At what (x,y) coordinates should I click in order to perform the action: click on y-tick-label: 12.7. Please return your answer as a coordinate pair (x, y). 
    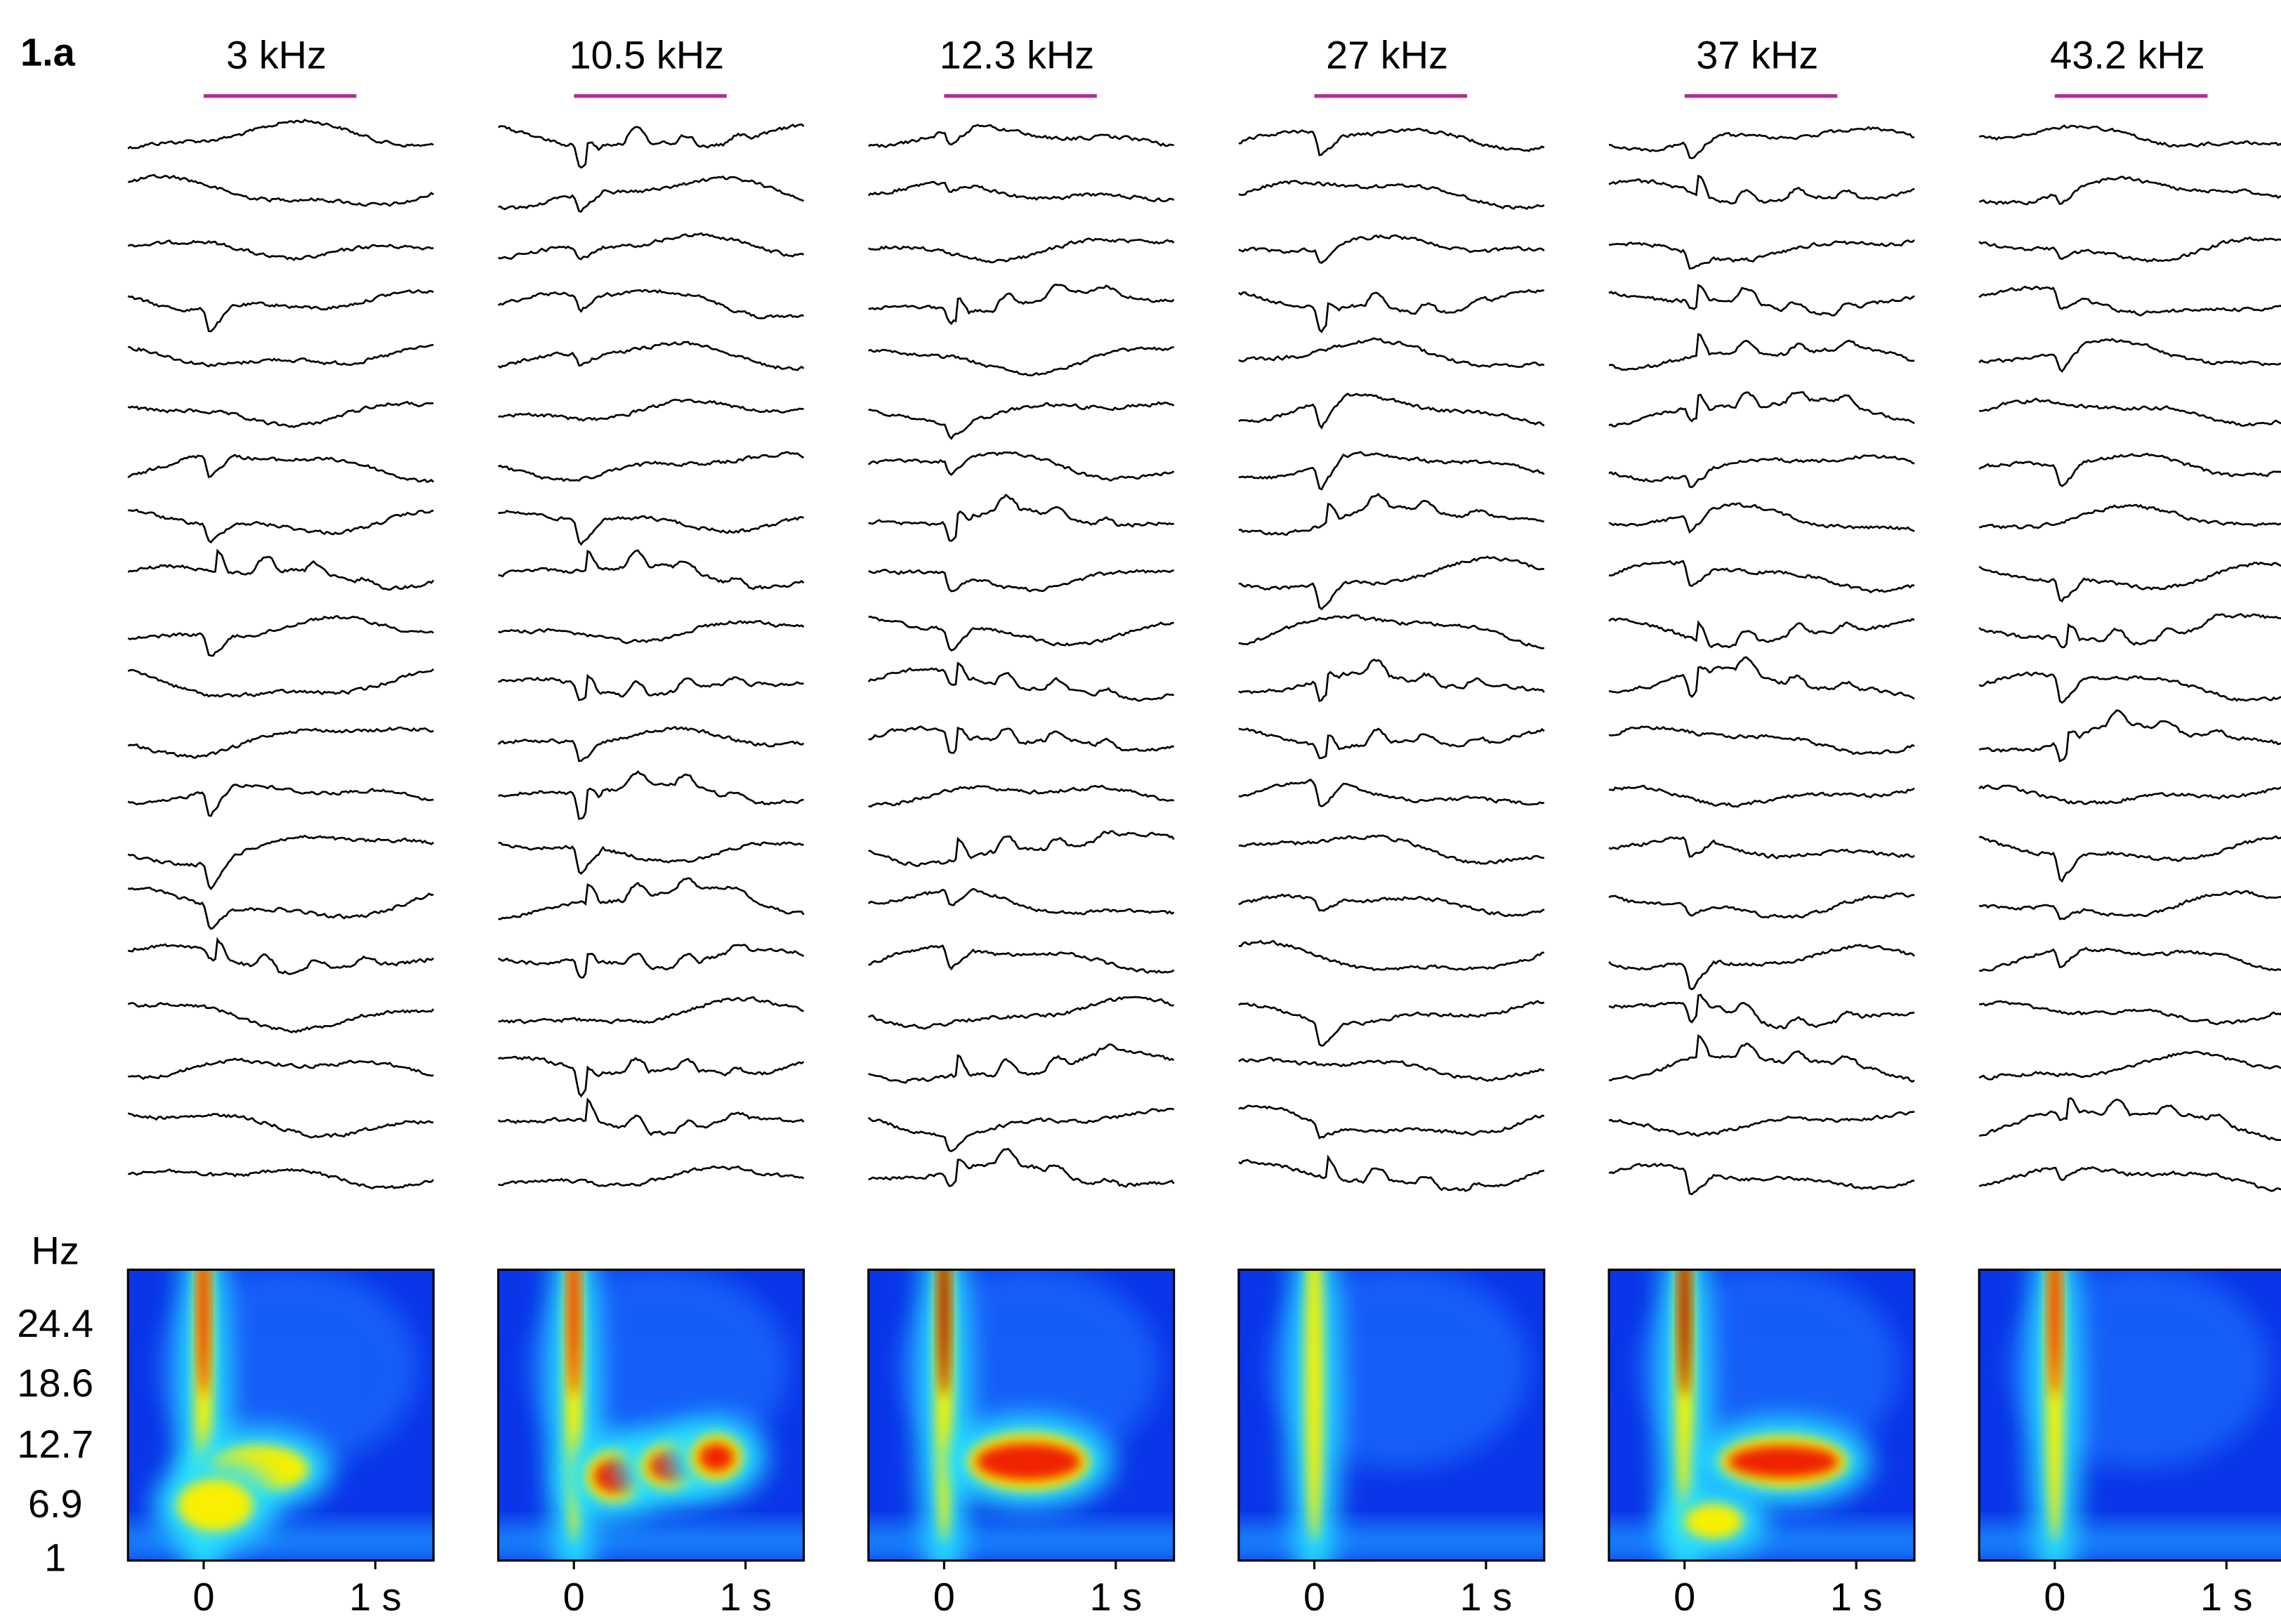
    Looking at the image, I should click on (55, 1444).